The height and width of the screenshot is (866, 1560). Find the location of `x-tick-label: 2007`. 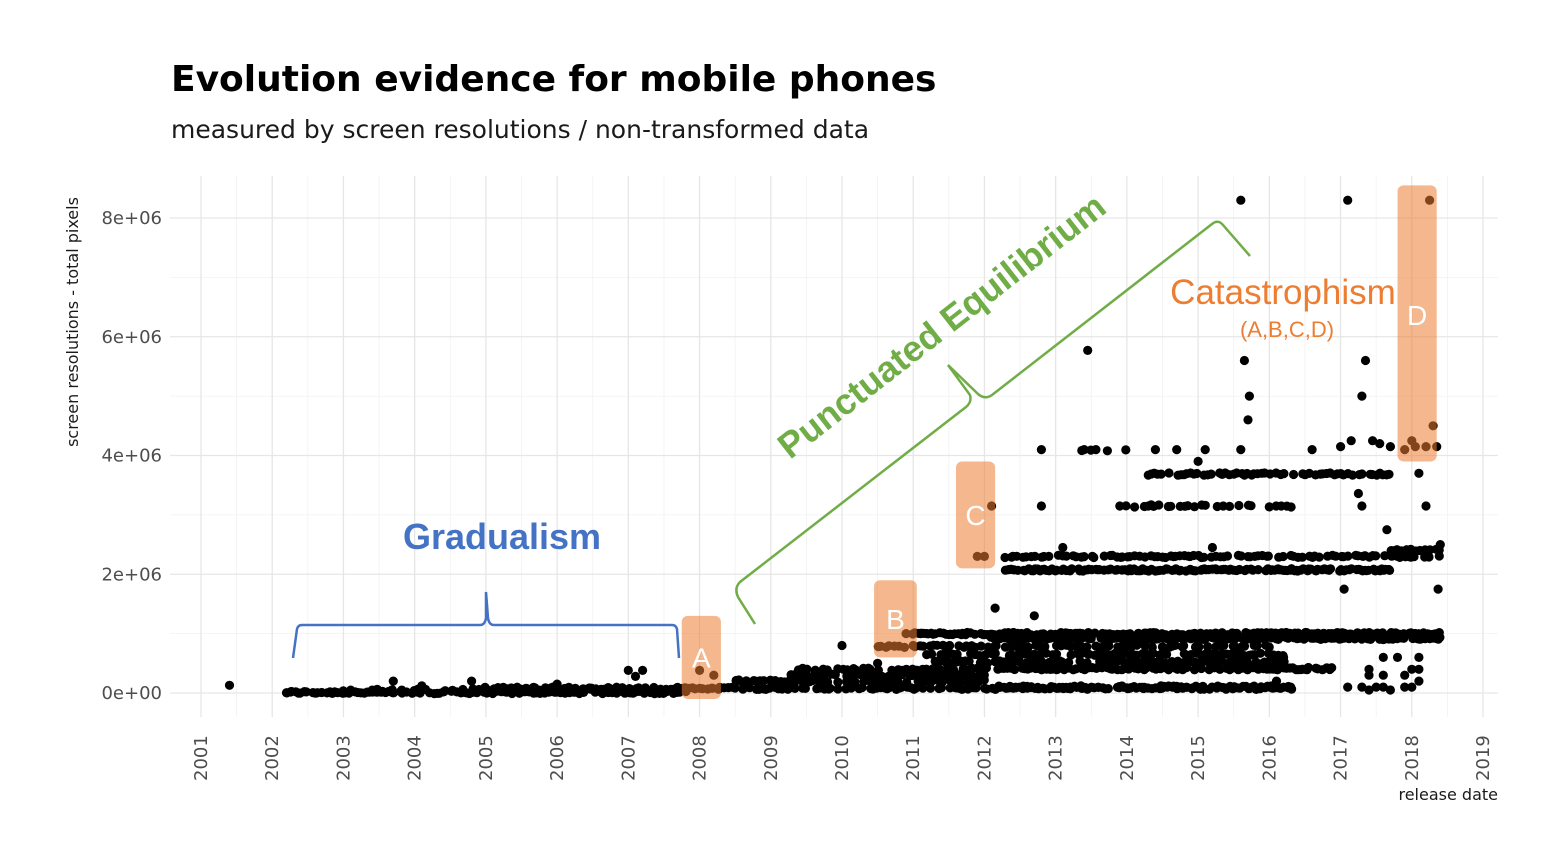

x-tick-label: 2007 is located at coordinates (628, 758).